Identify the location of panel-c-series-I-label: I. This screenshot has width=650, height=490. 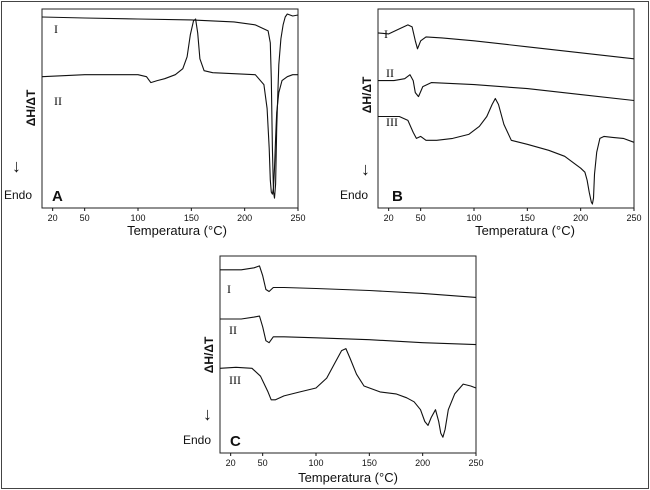
(229, 289).